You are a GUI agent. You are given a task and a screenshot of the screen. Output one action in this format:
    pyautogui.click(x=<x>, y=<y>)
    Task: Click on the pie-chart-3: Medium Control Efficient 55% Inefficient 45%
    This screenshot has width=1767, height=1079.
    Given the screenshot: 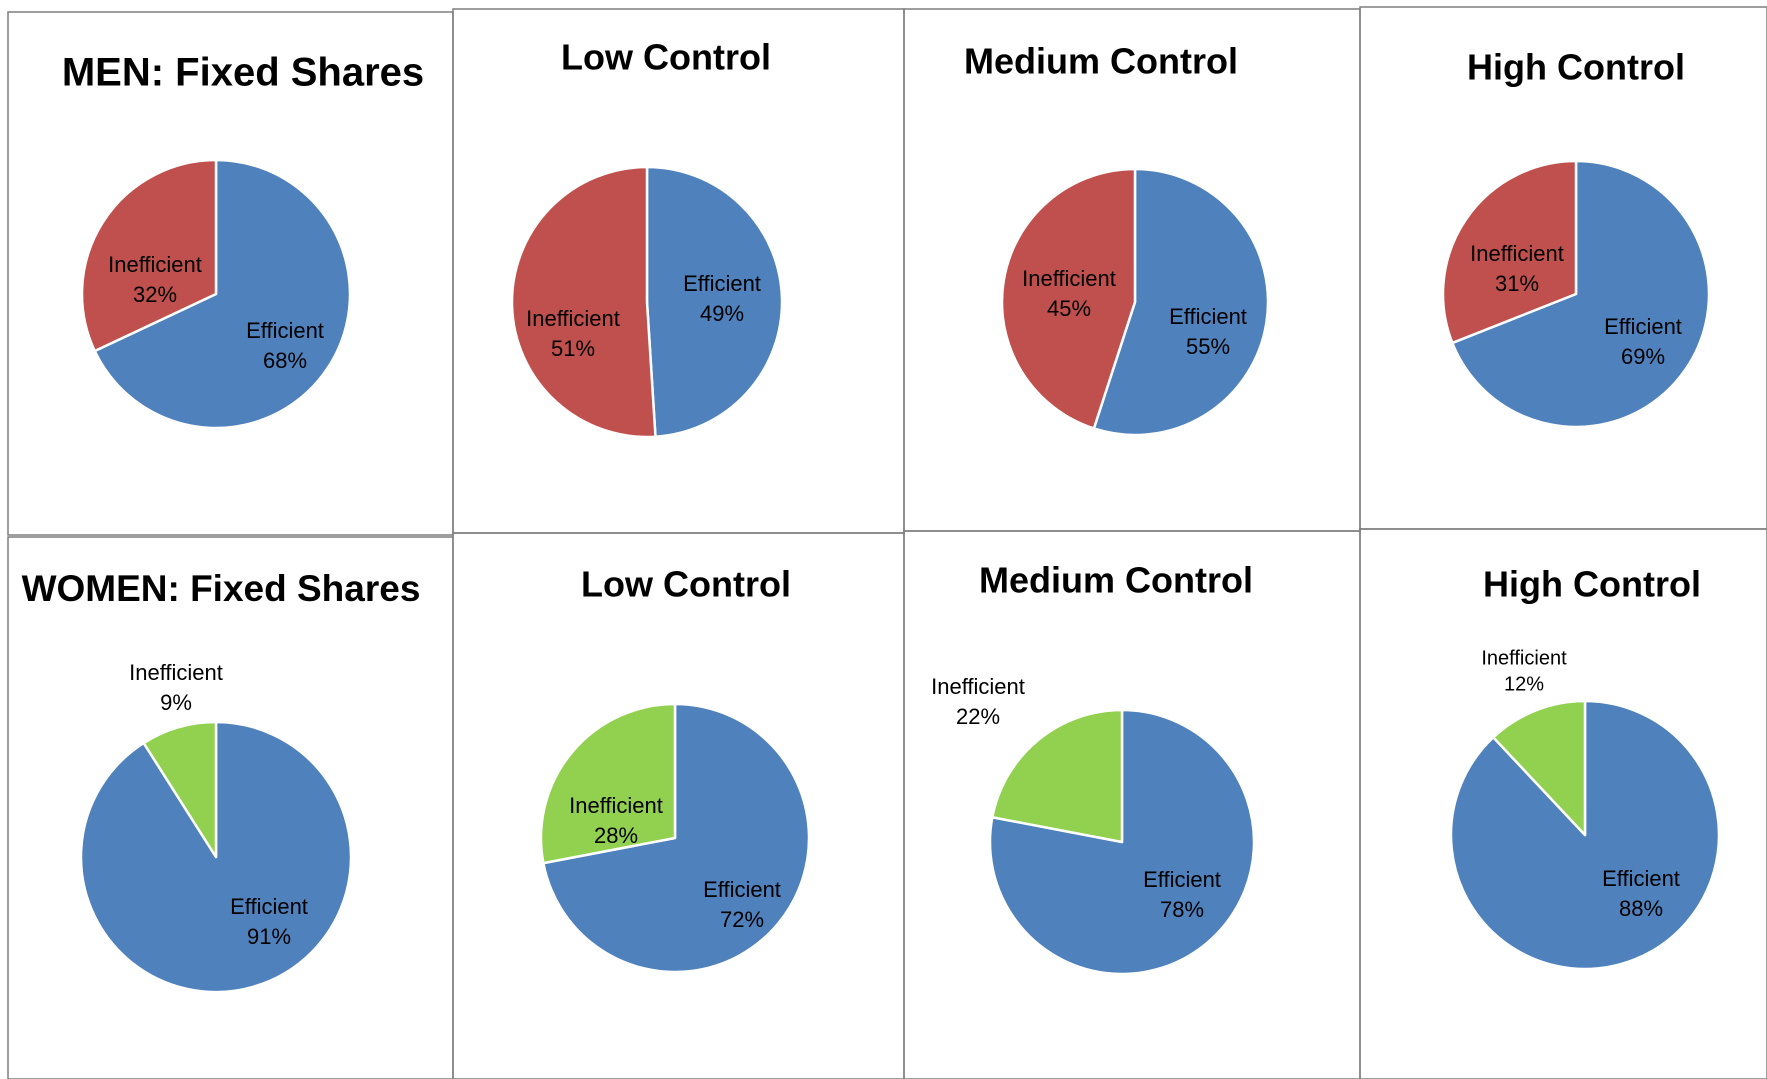 What is the action you would take?
    pyautogui.click(x=1132, y=270)
    